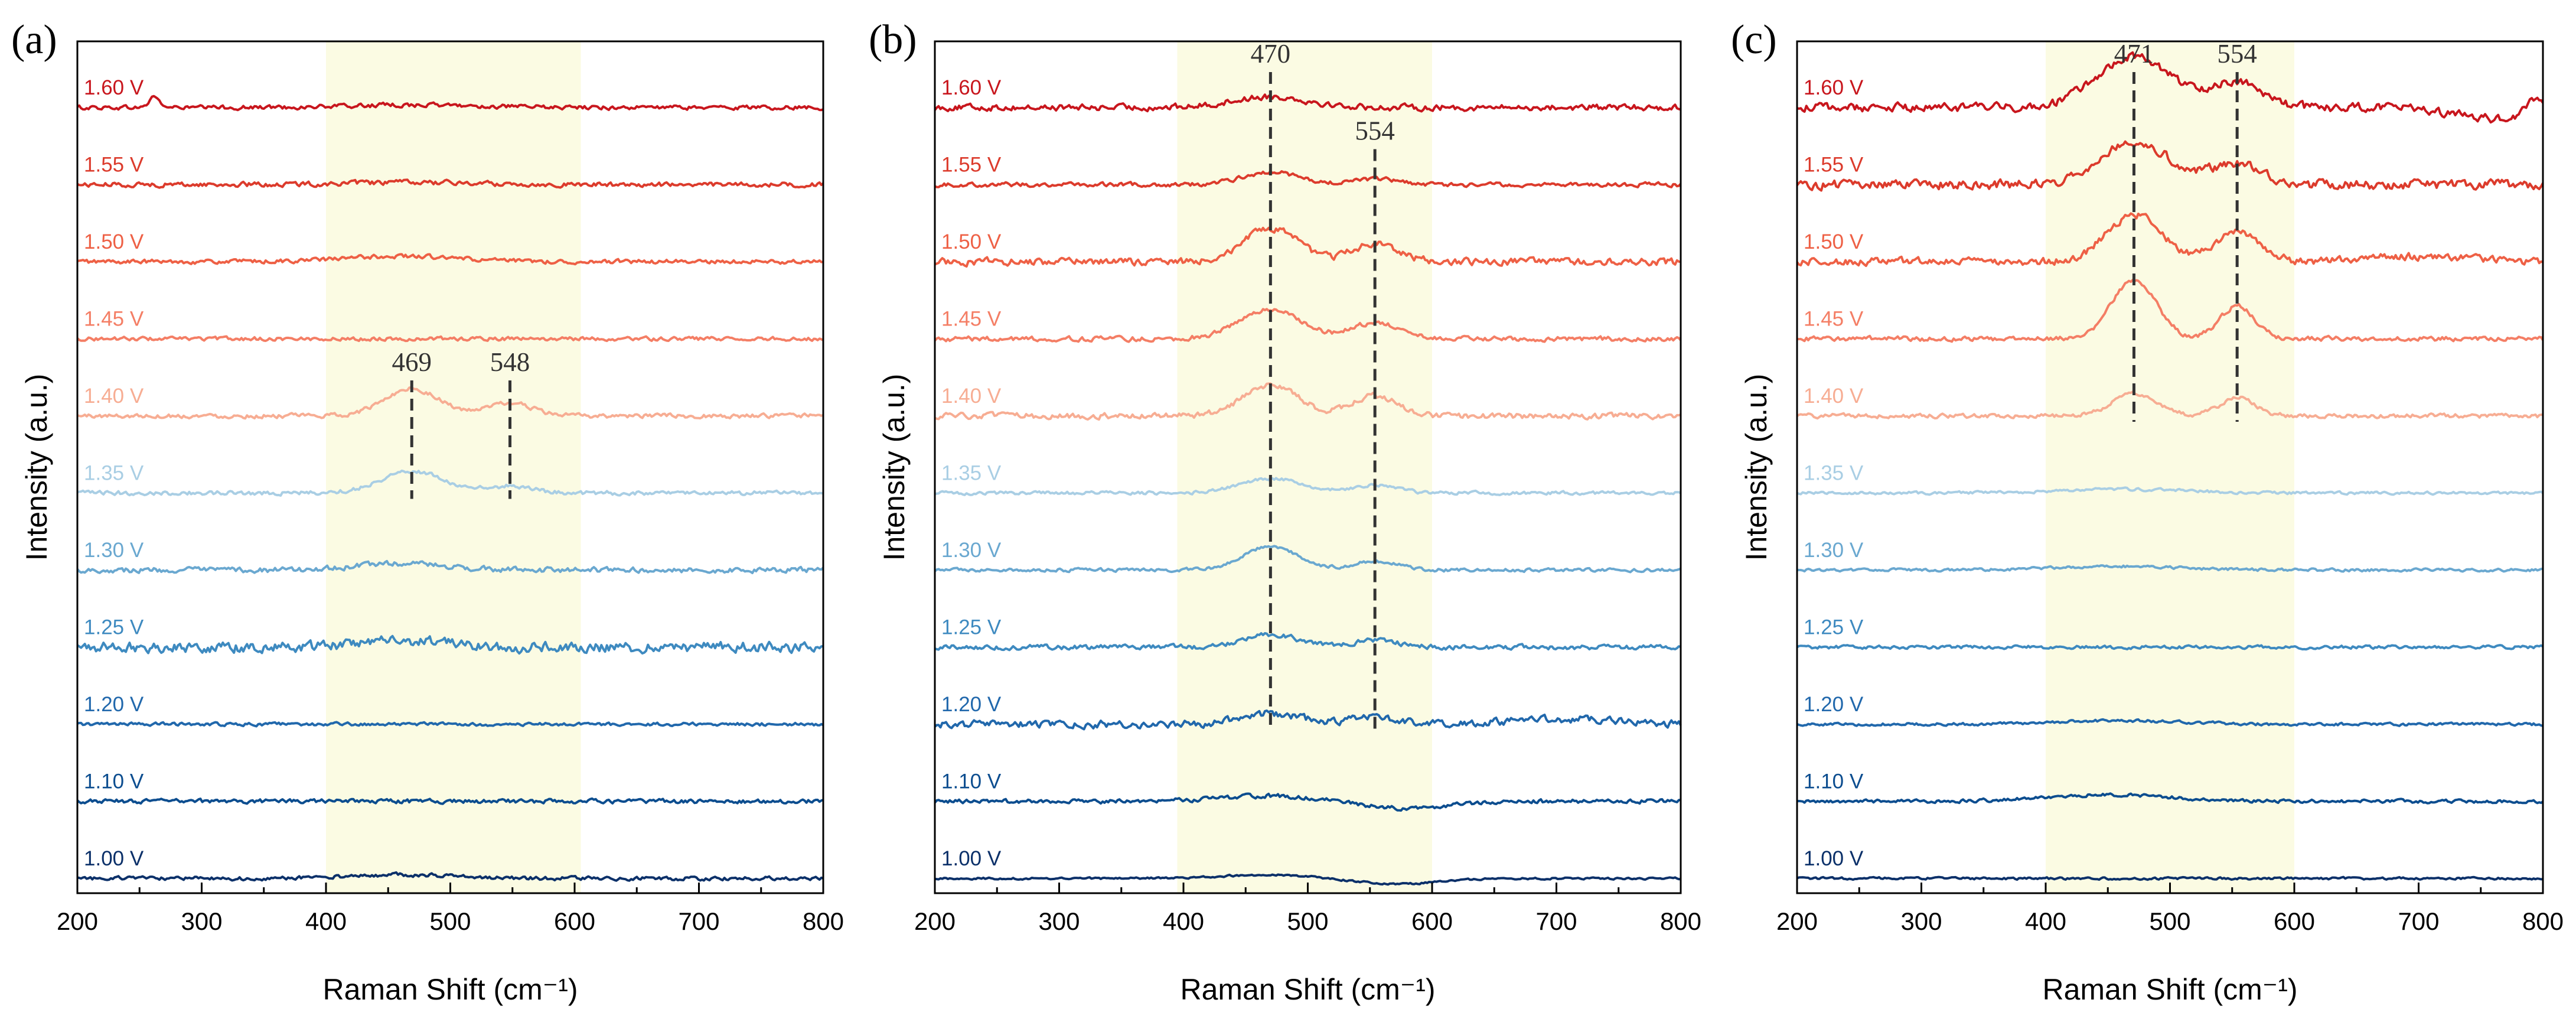 This screenshot has width=2576, height=1032. What do you see at coordinates (34, 40) in the screenshot?
I see `panel-label: (a)` at bounding box center [34, 40].